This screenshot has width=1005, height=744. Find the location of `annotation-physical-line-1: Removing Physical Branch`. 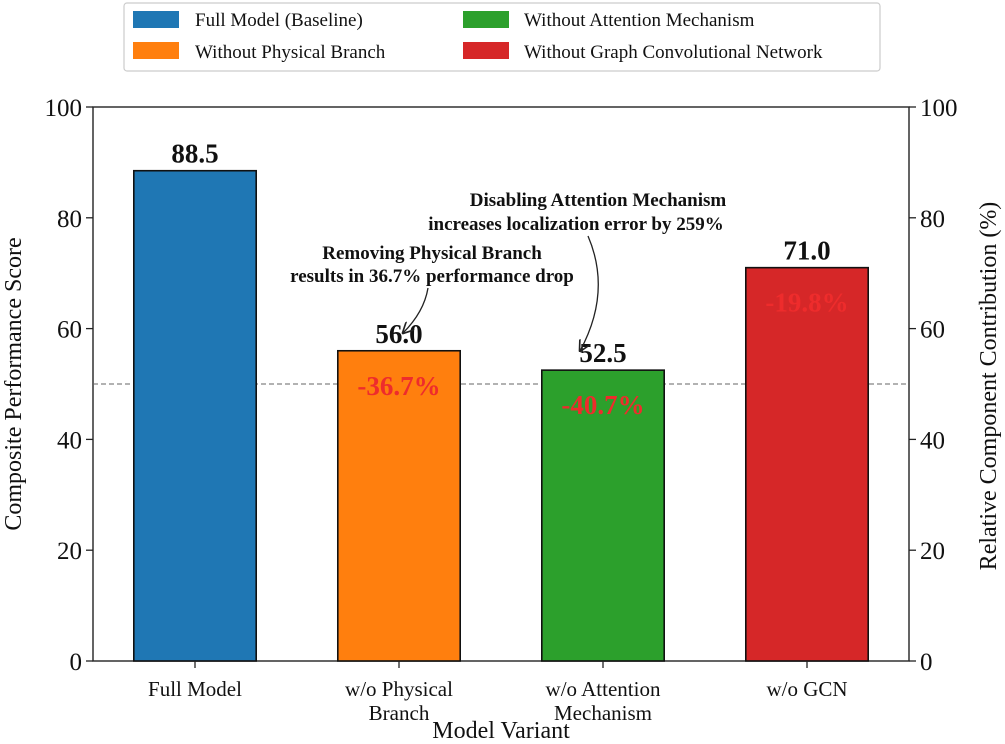

annotation-physical-line-1: Removing Physical Branch is located at coordinates (432, 253).